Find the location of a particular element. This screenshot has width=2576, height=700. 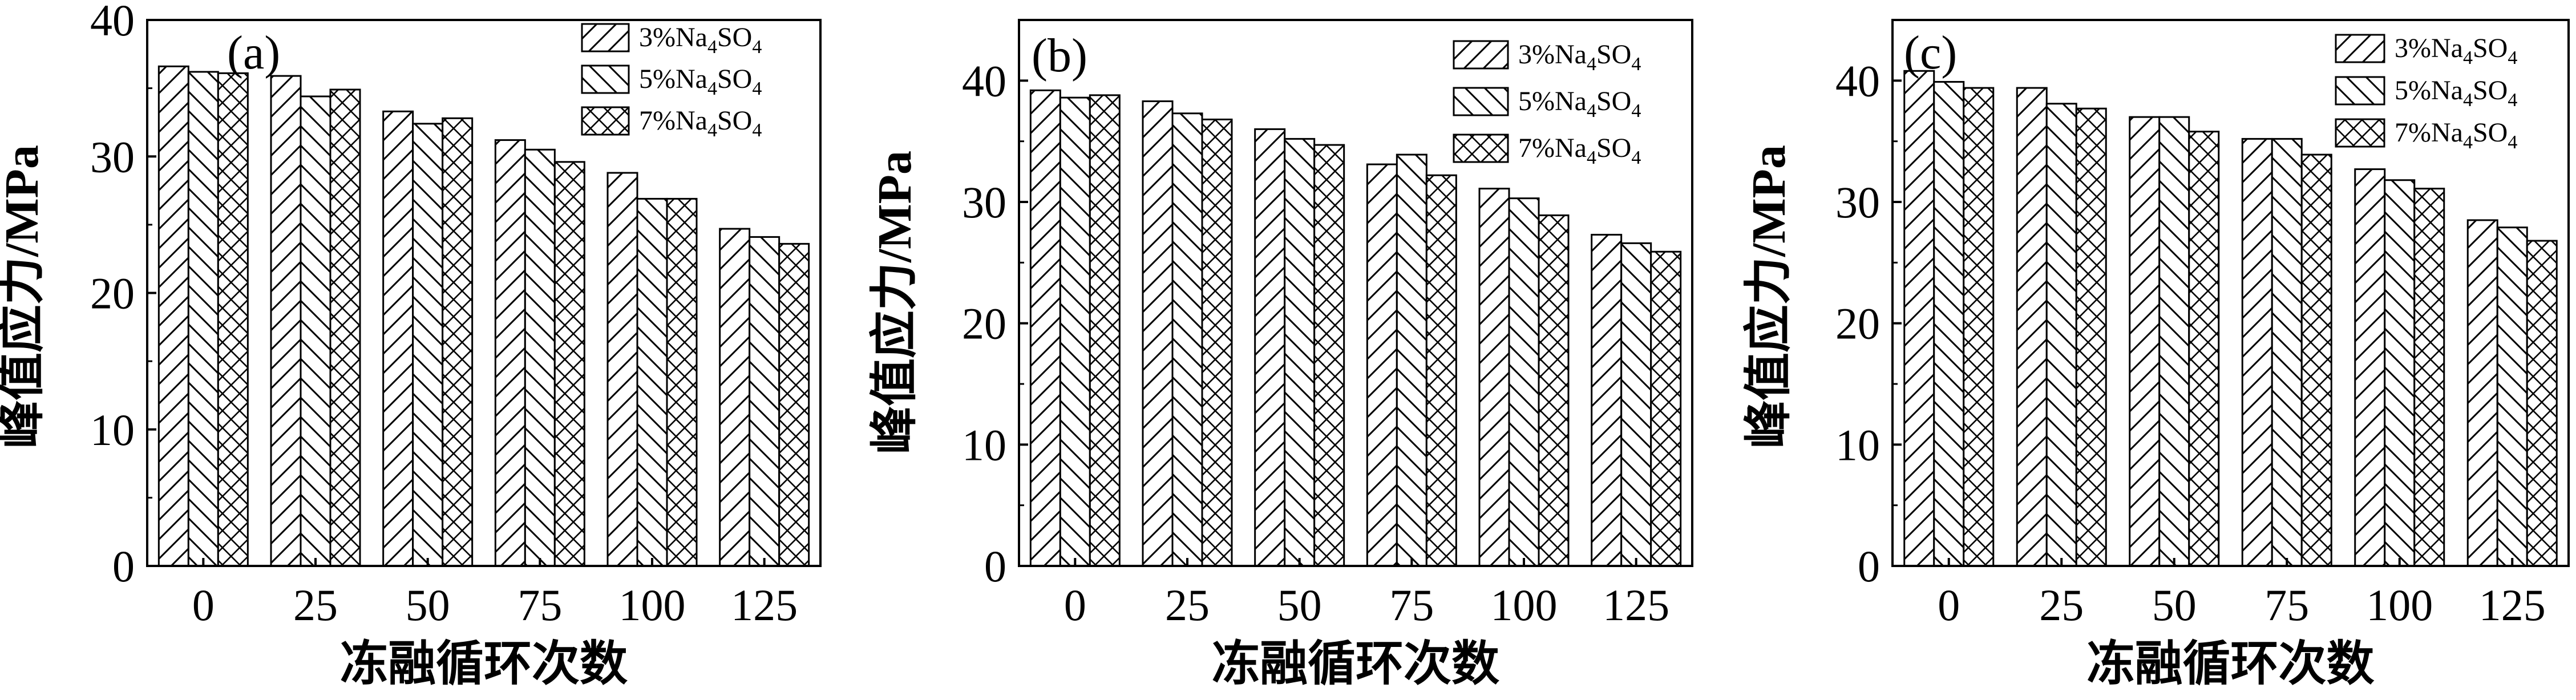

panel-label: (c) is located at coordinates (1930, 52).